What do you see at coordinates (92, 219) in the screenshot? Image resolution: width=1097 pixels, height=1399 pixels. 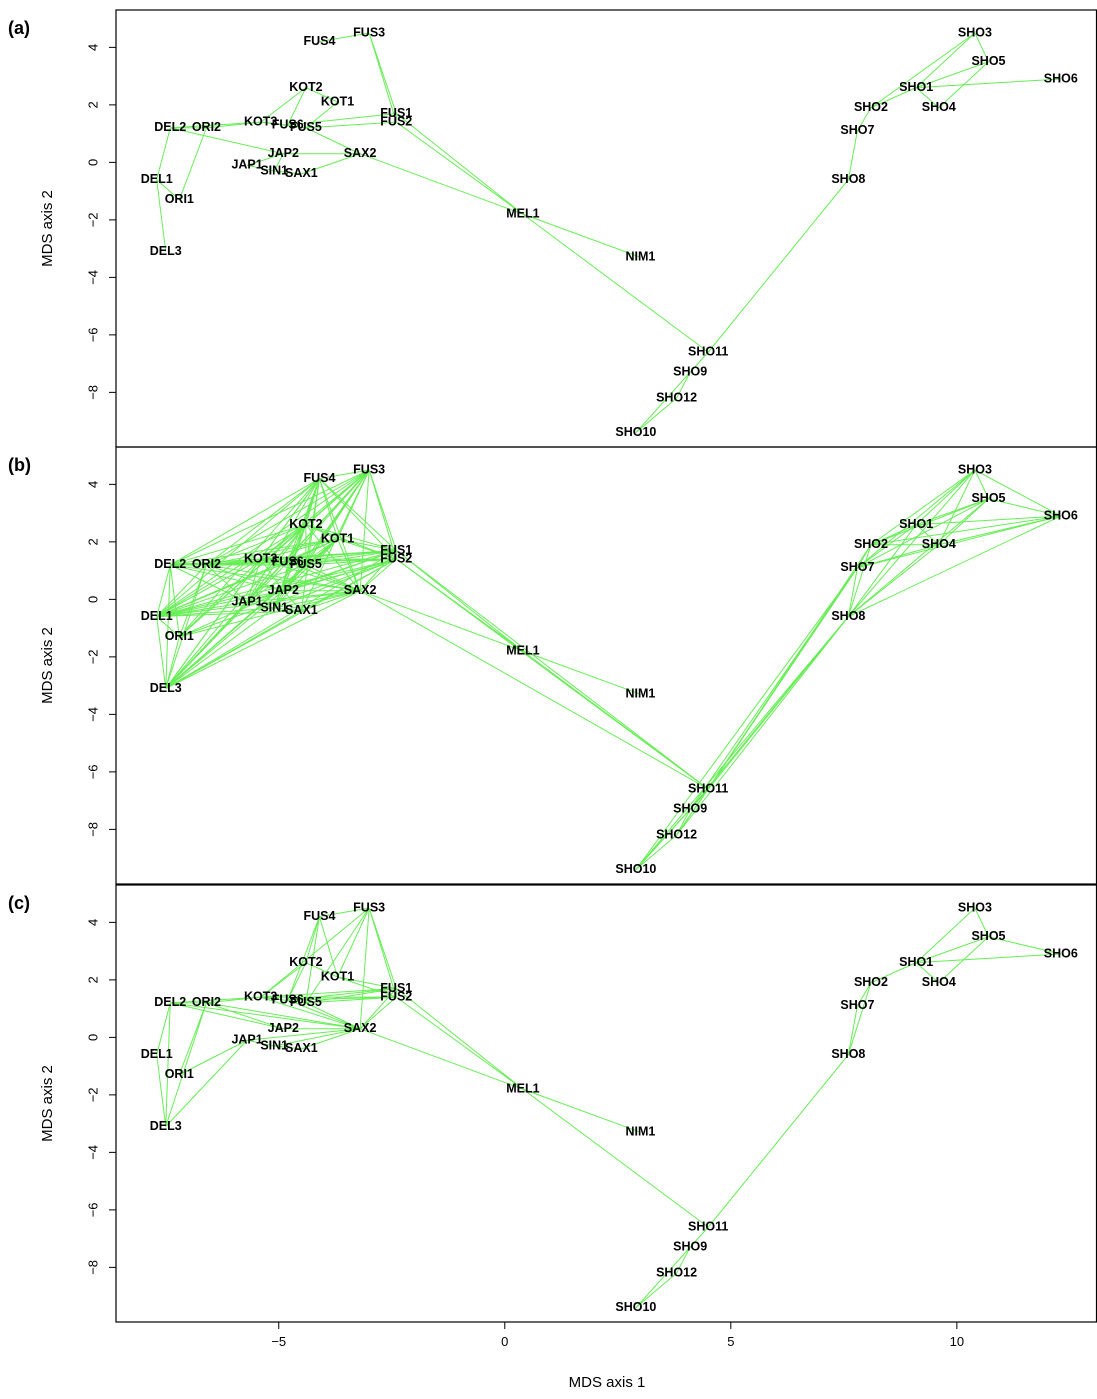 I see `y-tick-label: −2` at bounding box center [92, 219].